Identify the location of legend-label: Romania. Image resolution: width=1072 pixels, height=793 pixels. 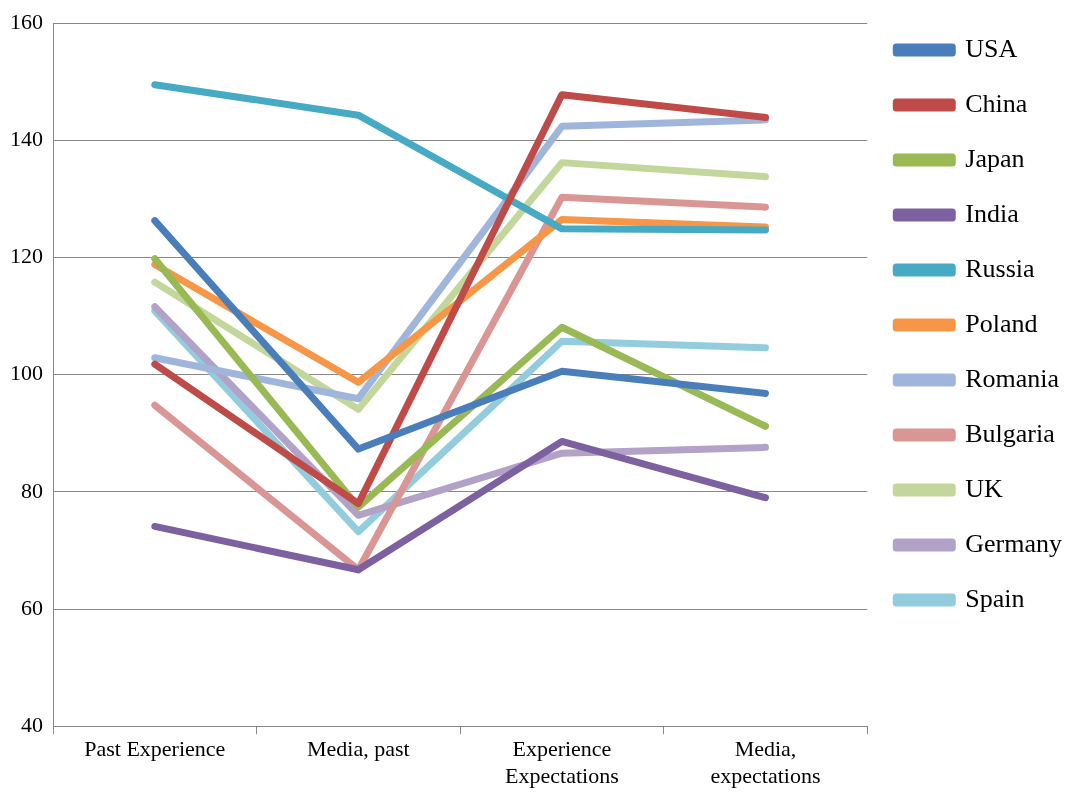
(1012, 378).